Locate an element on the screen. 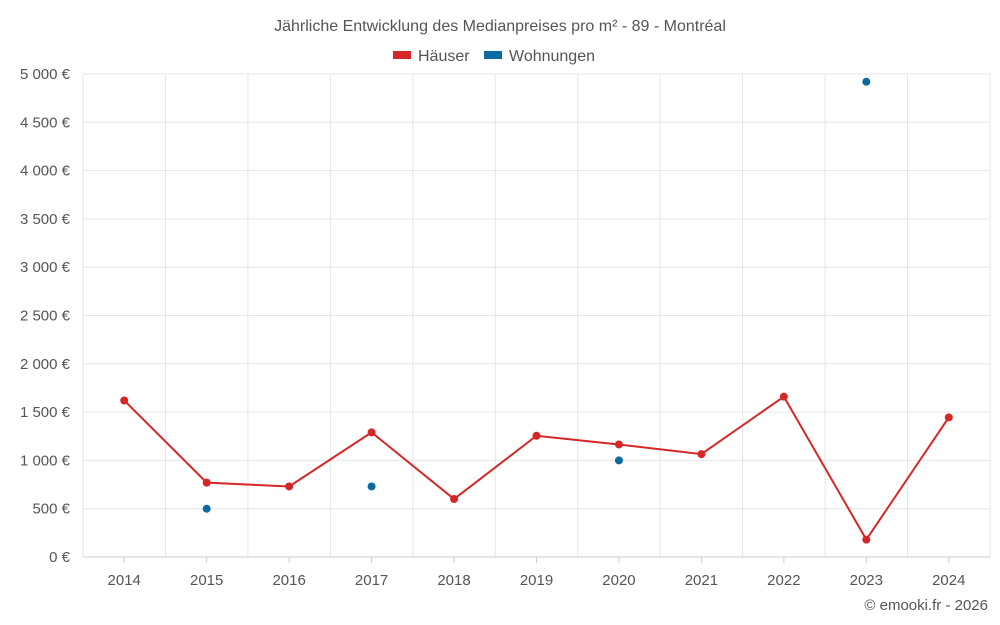 This screenshot has height=625, width=1000. x-tick-label: 2021 is located at coordinates (701, 580).